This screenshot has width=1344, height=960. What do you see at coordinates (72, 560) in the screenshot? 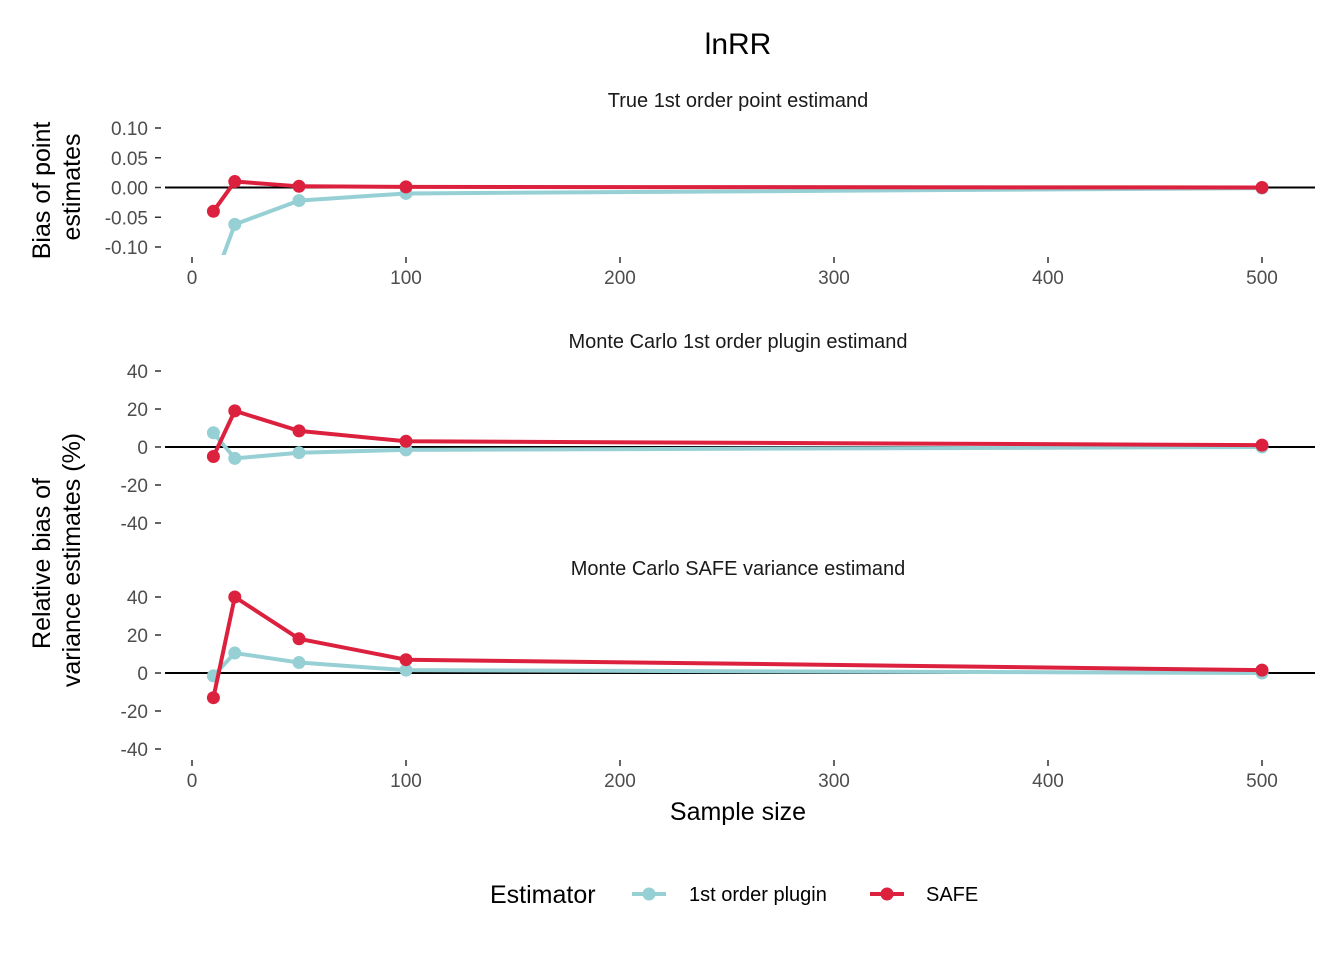
I see `y-axis-title-bottom-line-2: variance estimates (%)` at bounding box center [72, 560].